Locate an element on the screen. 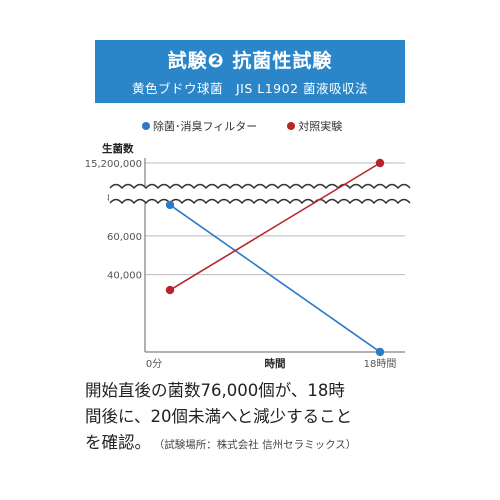 This screenshot has height=500, width=500. y-tick-label-top: 15,200,000 is located at coordinates (113, 164).